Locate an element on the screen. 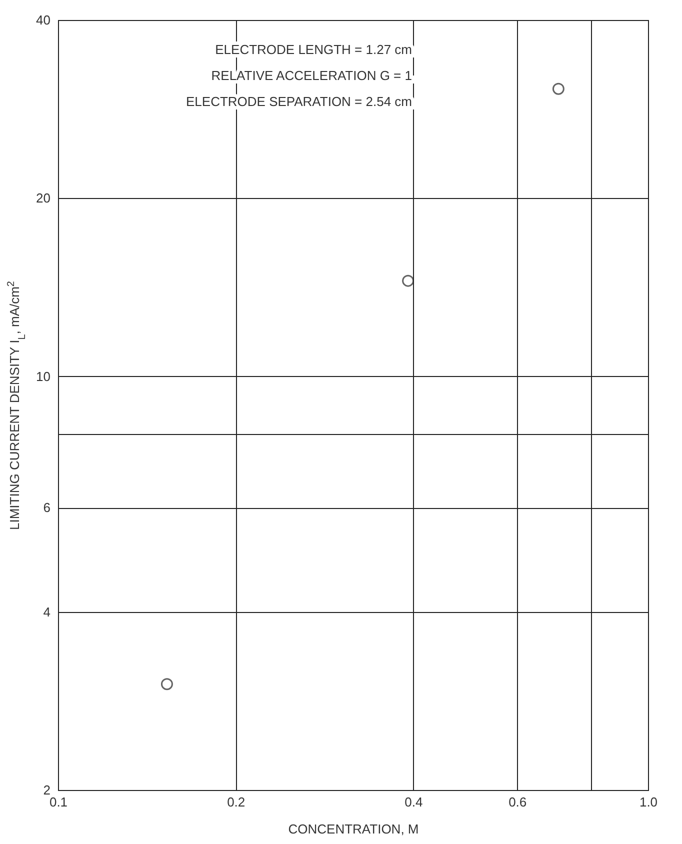 The height and width of the screenshot is (844, 682). x-tick-label: 0.4 is located at coordinates (413, 802).